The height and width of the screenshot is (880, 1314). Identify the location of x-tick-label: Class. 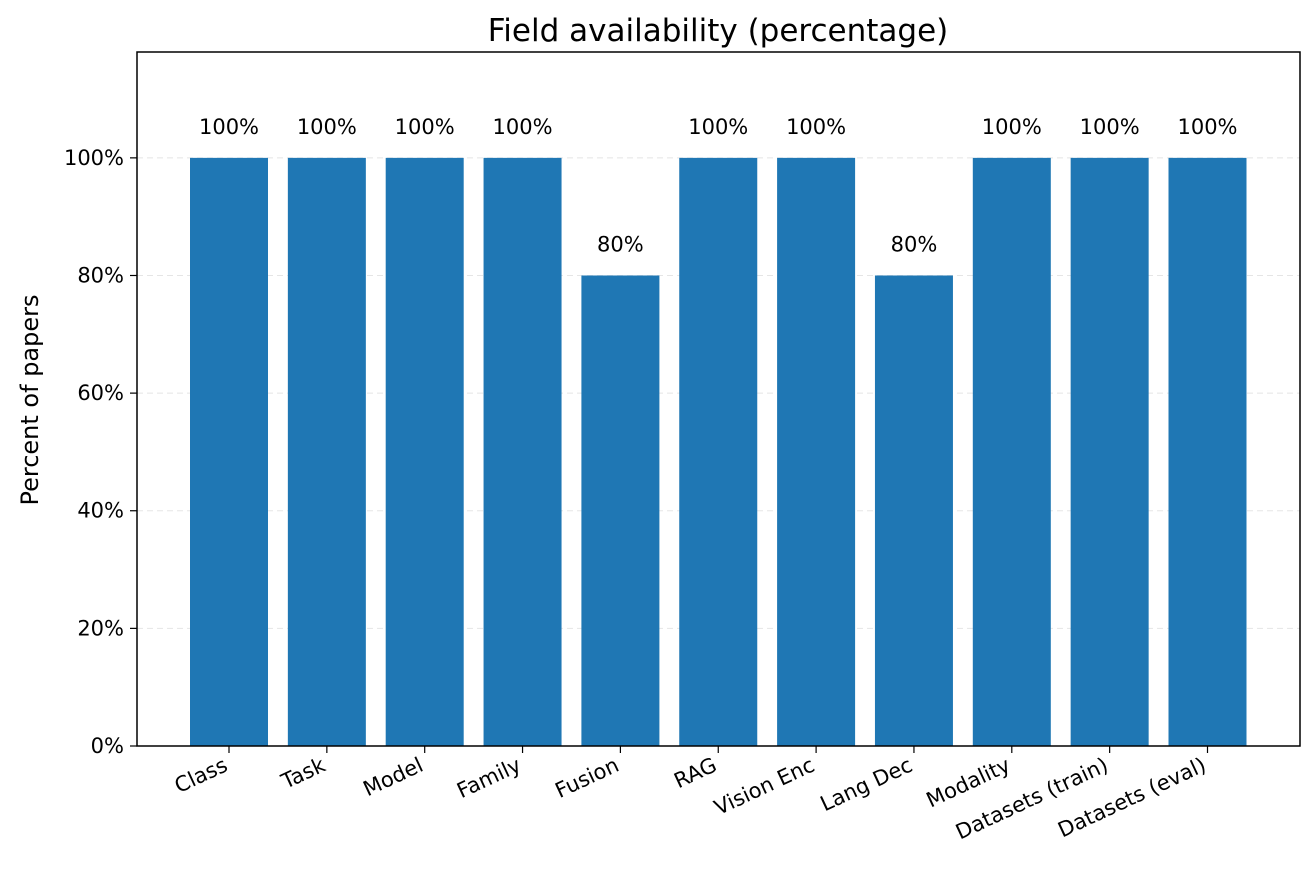
(201, 775).